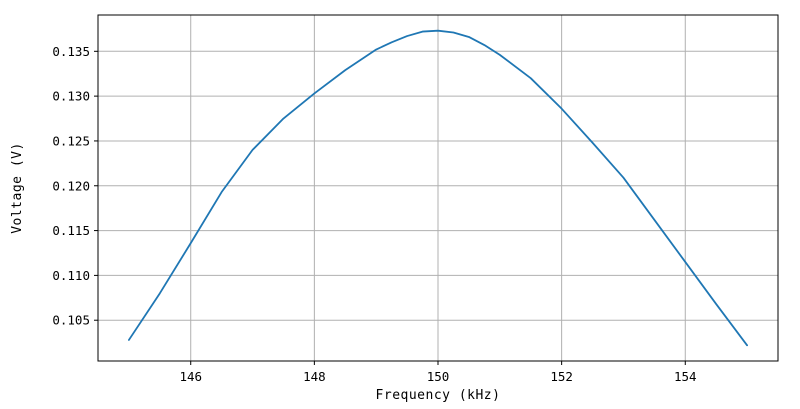 This screenshot has height=409, width=800. Describe the element at coordinates (71, 230) in the screenshot. I see `y-tick-label: 0.115` at that location.